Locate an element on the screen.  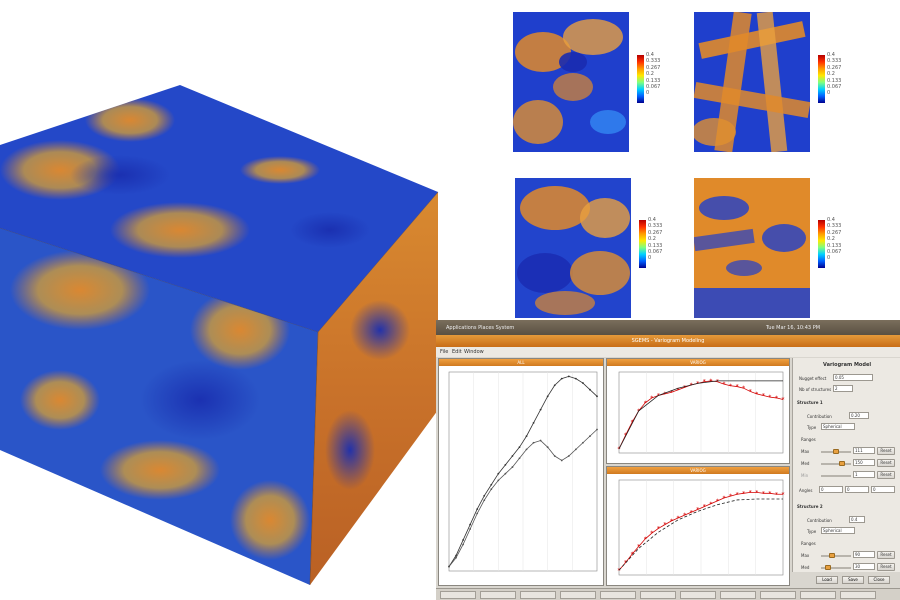
series-line-experimental is located at coordinates (701, 415).